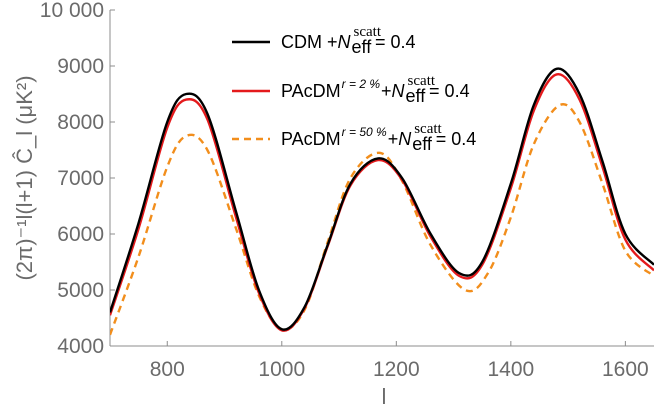  I want to click on y-tick-label: 6000, so click(80, 234).